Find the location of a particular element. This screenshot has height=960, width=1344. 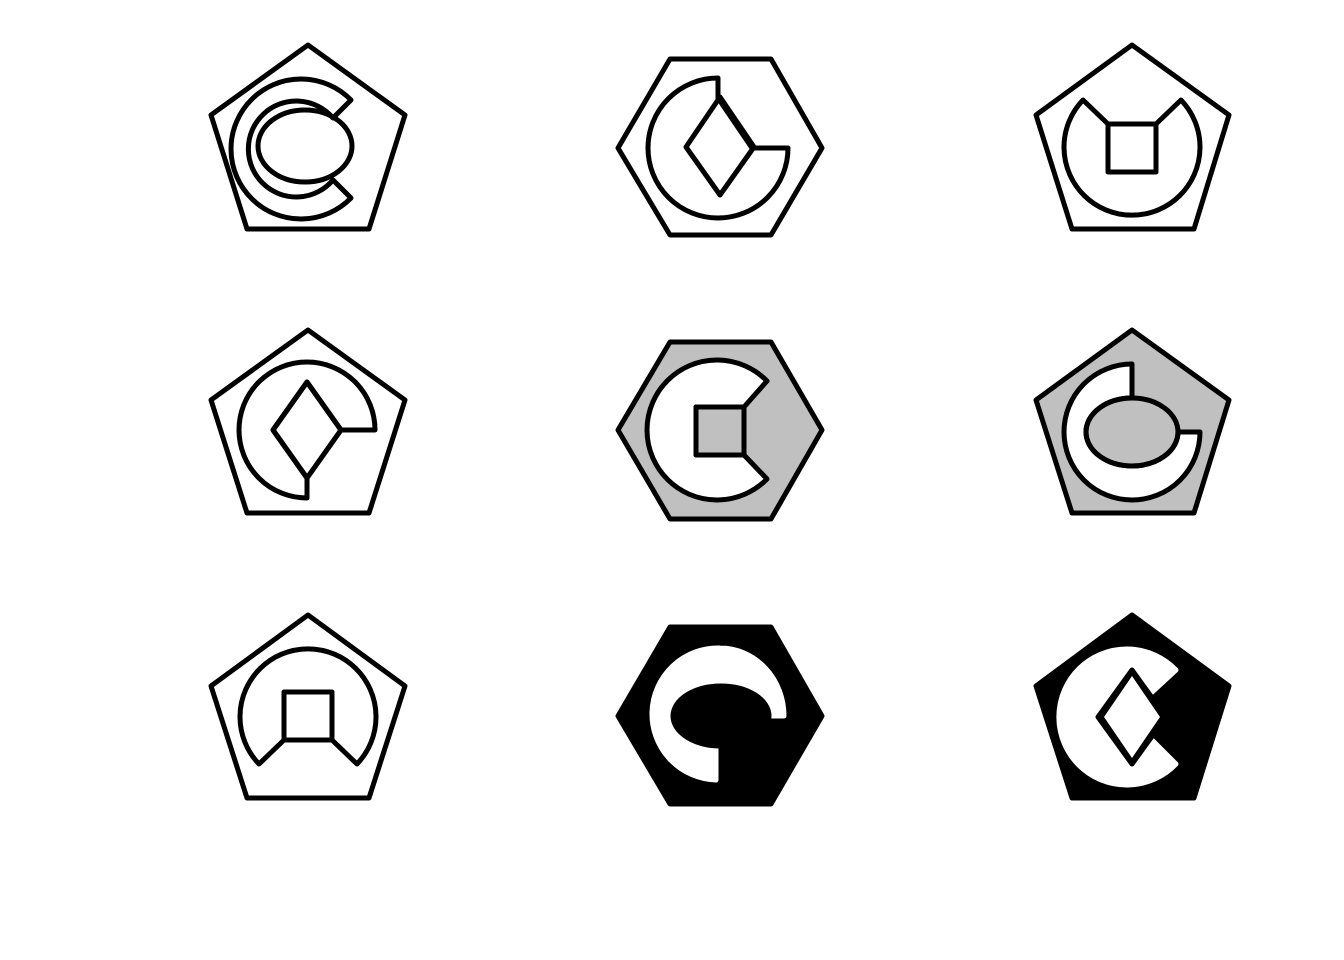

inner-diamond-fill is located at coordinates (1132, 717).